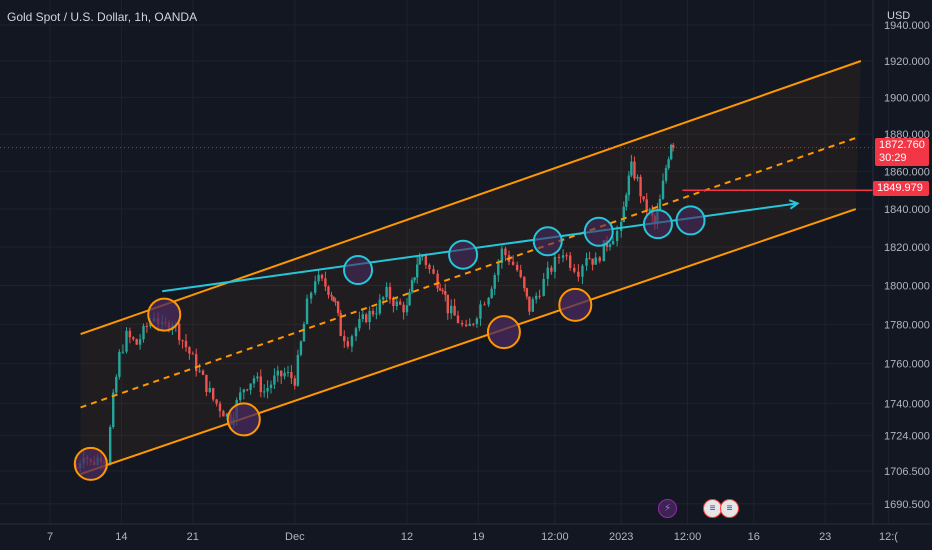 This screenshot has height=550, width=932. I want to click on time-tick-label: Dec, so click(295, 537).